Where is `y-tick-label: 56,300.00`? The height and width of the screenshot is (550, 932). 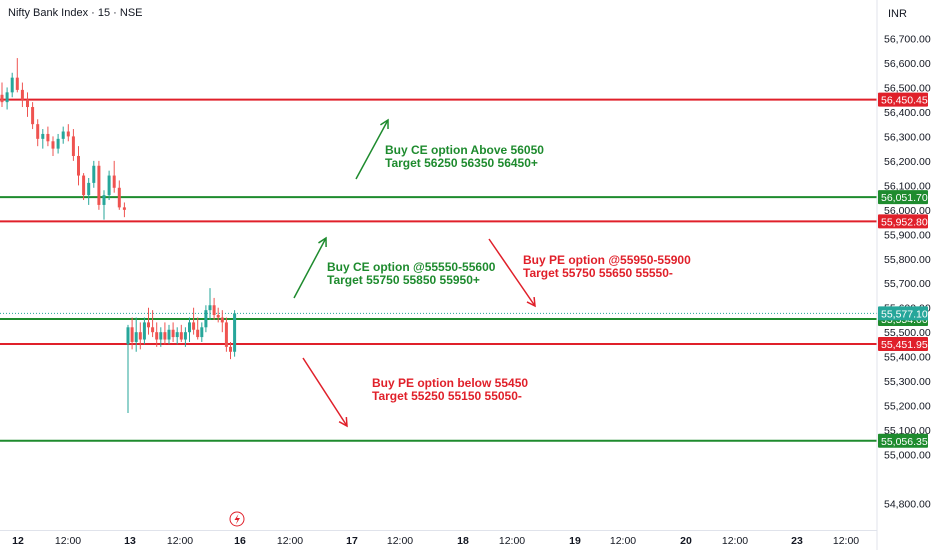
y-tick-label: 56,300.00 is located at coordinates (907, 137).